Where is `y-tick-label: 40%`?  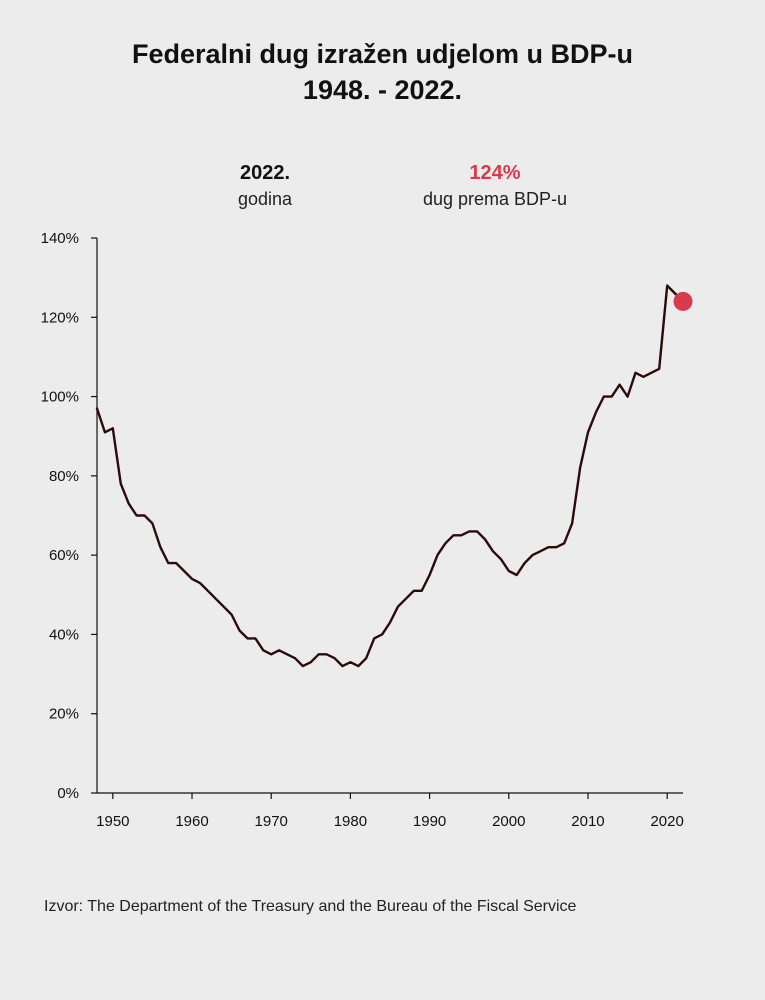
y-tick-label: 40% is located at coordinates (64, 634).